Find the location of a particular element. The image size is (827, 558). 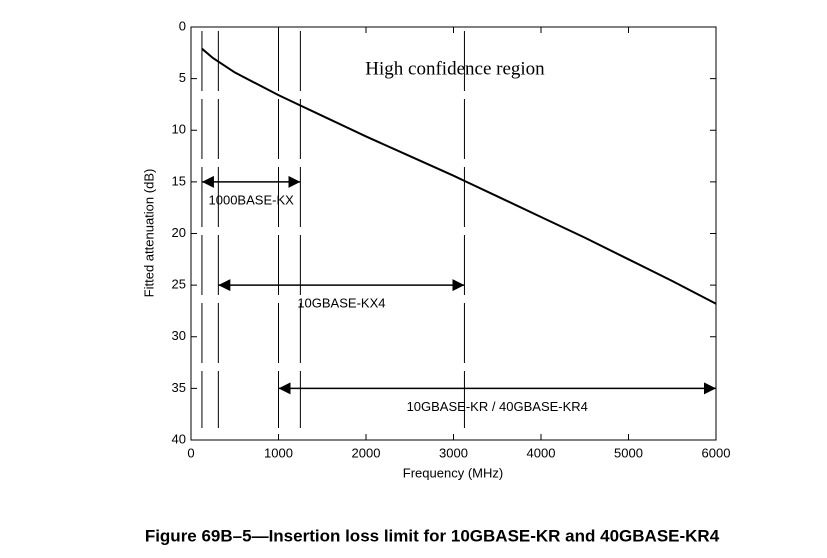

y-tick-label: 0 is located at coordinates (182, 25).